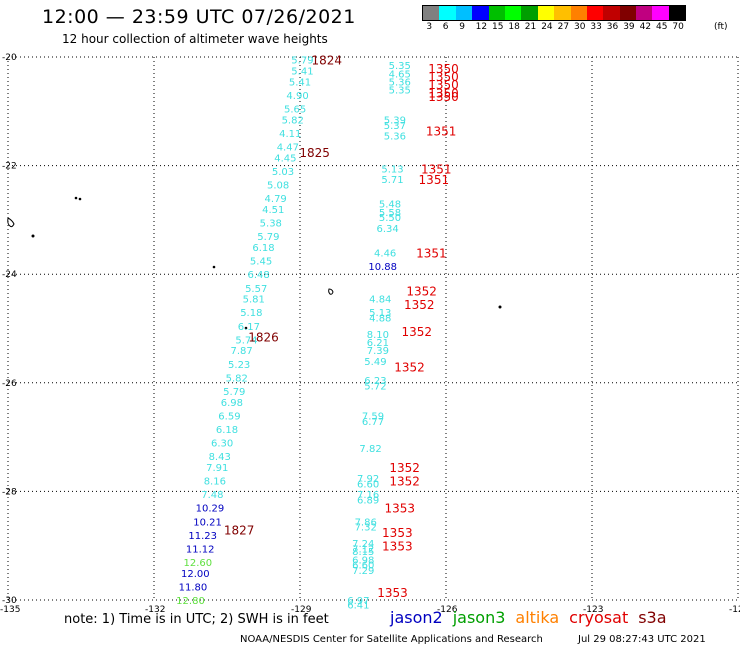 The width and height of the screenshot is (740, 650). What do you see at coordinates (239, 365) in the screenshot?
I see `wave-height-value: 5.23` at bounding box center [239, 365].